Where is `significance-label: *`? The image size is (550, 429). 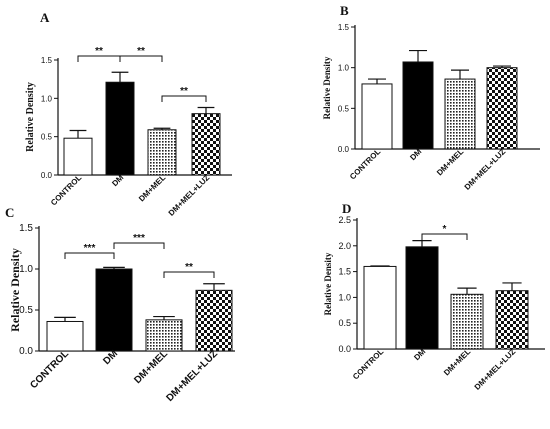 significance-label: * is located at coordinates (445, 229).